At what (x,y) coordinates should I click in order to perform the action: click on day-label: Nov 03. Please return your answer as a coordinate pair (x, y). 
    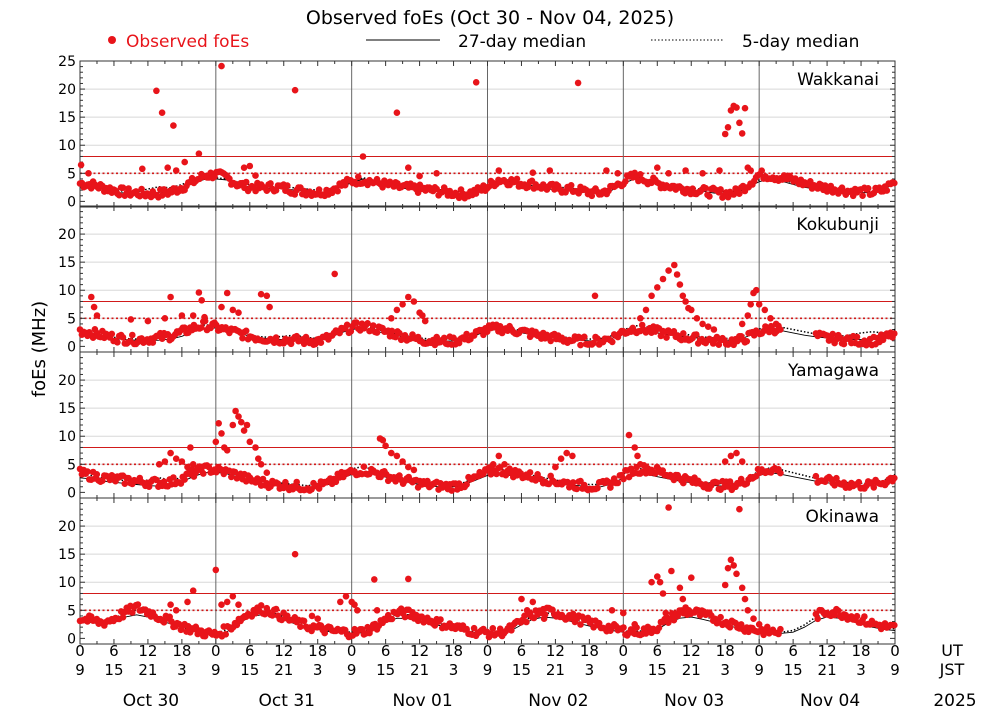
    Looking at the image, I should click on (694, 701).